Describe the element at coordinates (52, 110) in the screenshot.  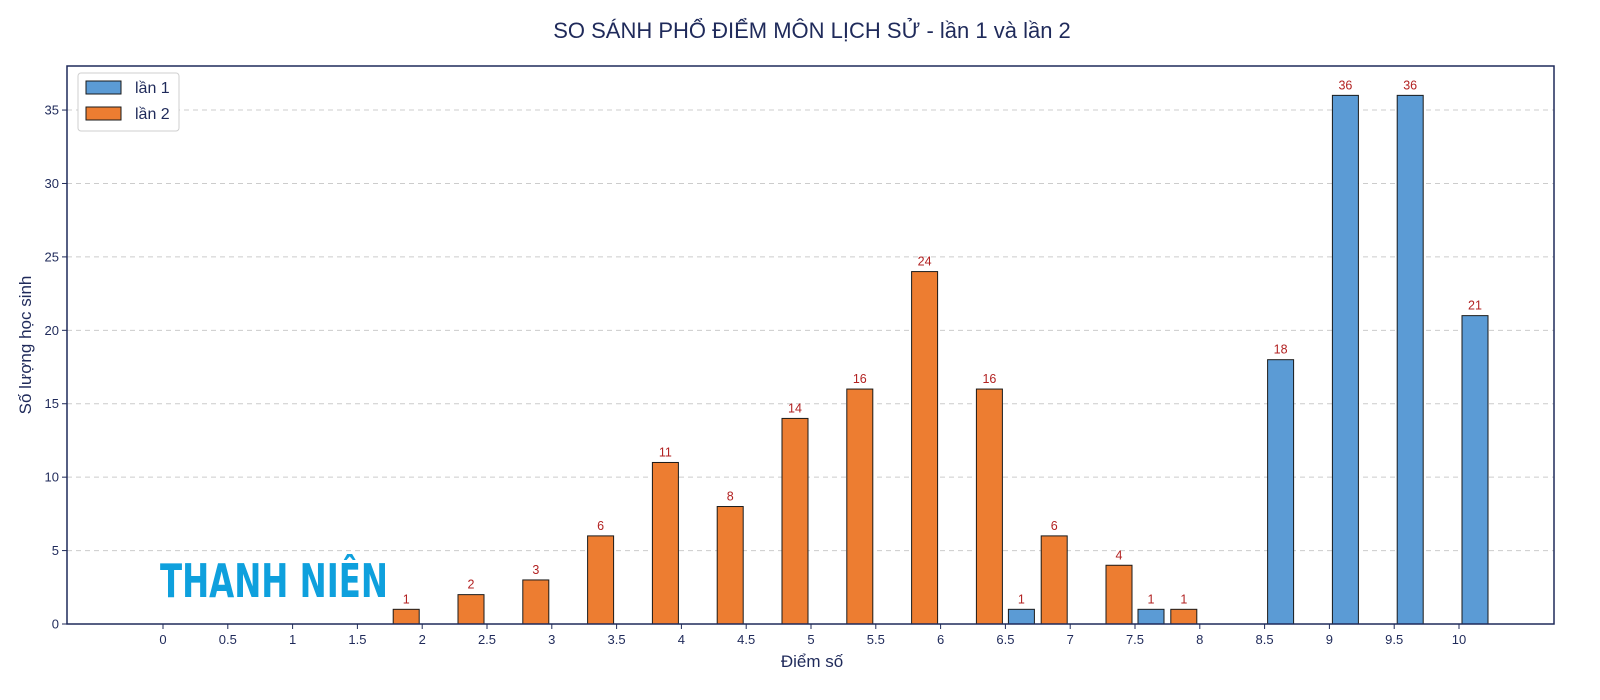
I see `y-tick-label: 35` at that location.